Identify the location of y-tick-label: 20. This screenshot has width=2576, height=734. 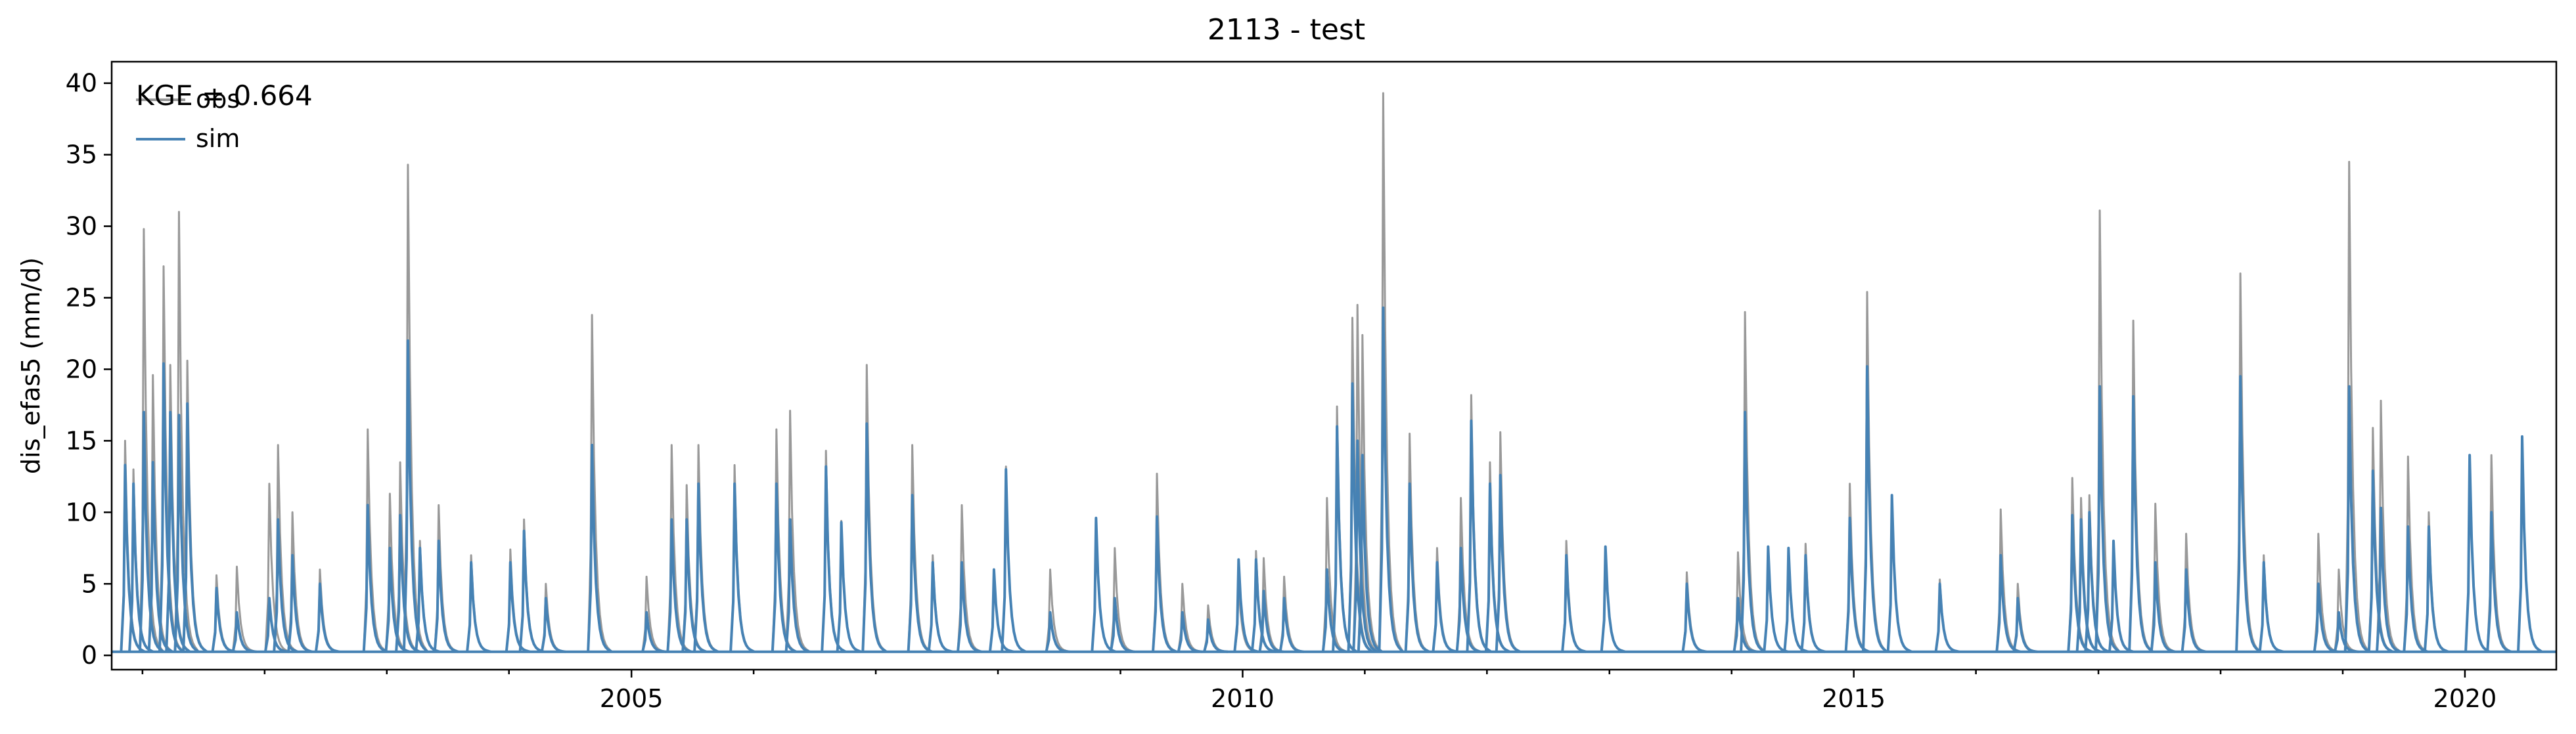
(81, 369).